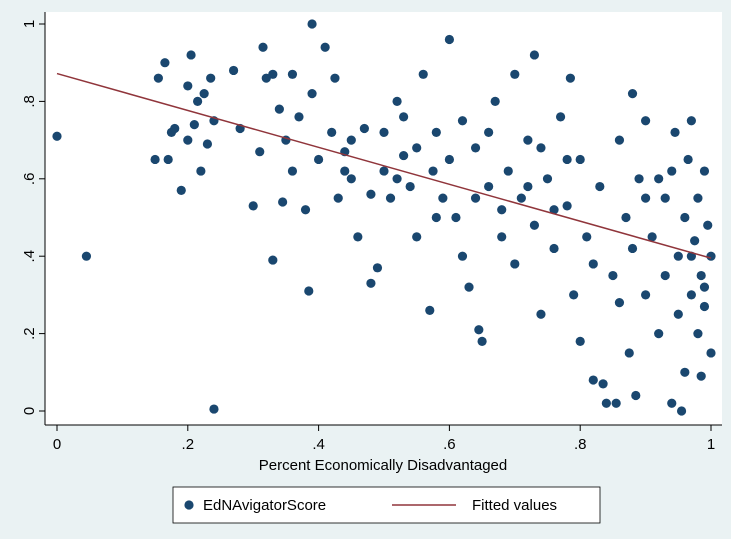 This screenshot has height=539, width=731. Describe the element at coordinates (29, 411) in the screenshot. I see `y-tick-label: 0` at that location.